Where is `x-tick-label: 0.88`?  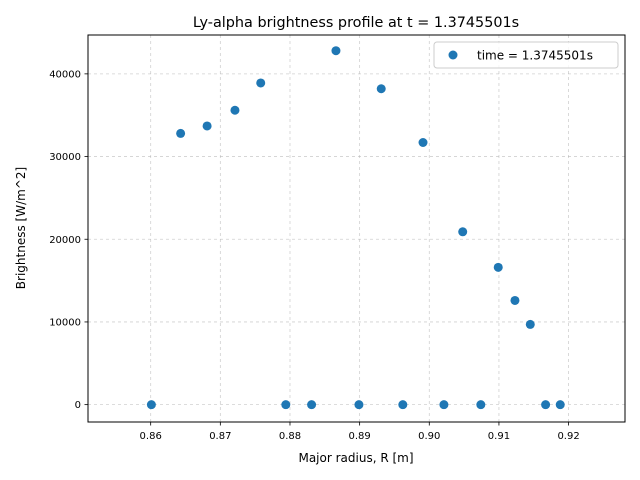 x-tick-label: 0.88 is located at coordinates (290, 436).